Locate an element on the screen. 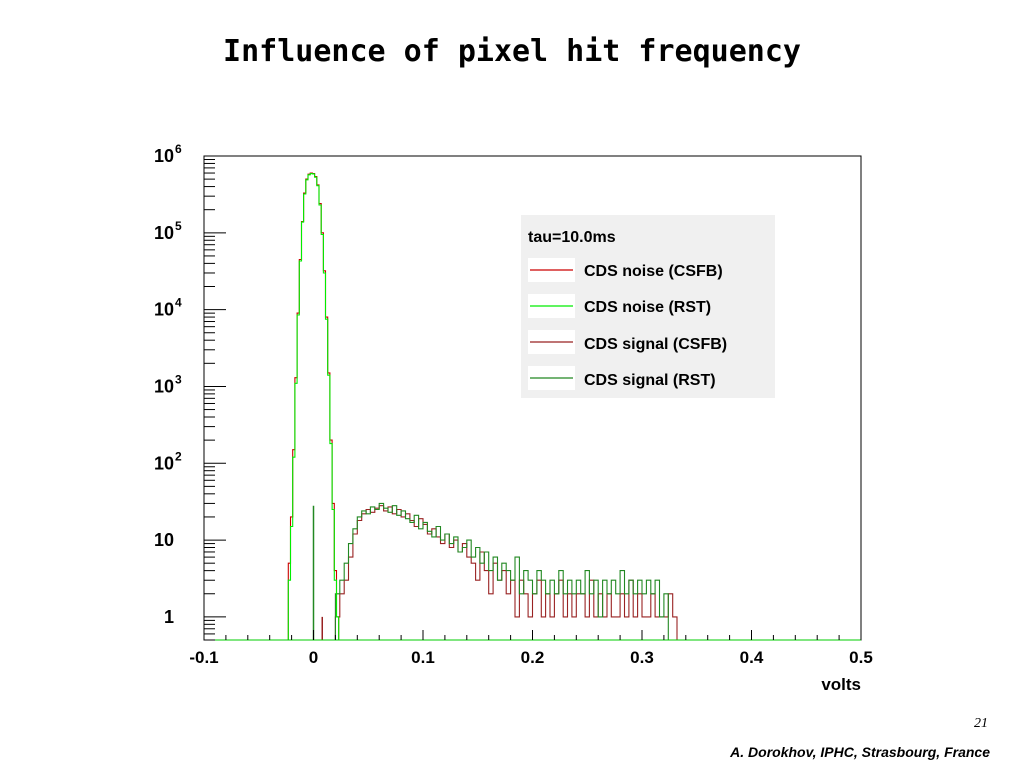 Image resolution: width=1024 pixels, height=768 pixels. x-tick-label: 0.1 is located at coordinates (423, 657).